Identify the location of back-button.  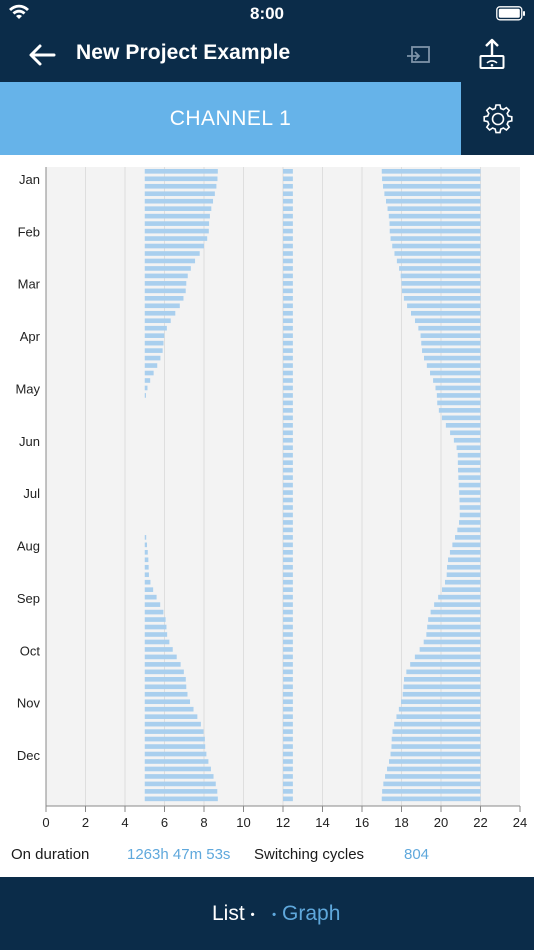
(42, 55).